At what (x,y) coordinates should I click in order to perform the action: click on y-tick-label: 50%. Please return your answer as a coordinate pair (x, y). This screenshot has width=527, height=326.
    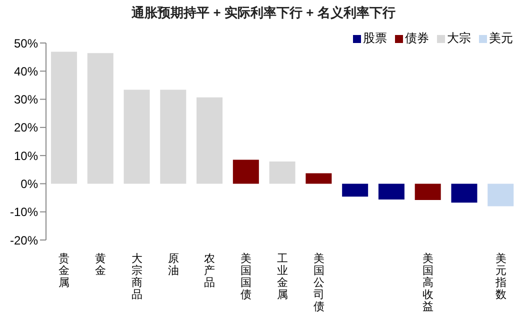
    Looking at the image, I should click on (26, 43).